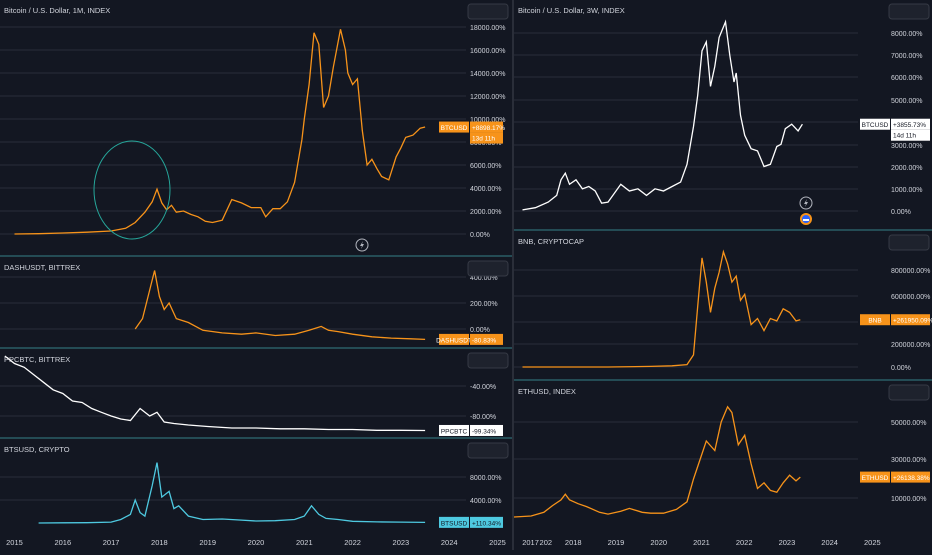 This screenshot has height=555, width=932. Describe the element at coordinates (872, 542) in the screenshot. I see `x-tick-label: 2025` at that location.